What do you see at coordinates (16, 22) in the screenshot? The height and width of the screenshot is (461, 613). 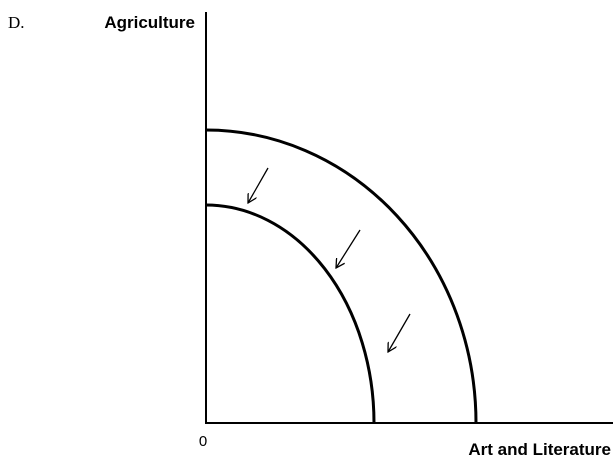 I see `figure-label: D.` at bounding box center [16, 22].